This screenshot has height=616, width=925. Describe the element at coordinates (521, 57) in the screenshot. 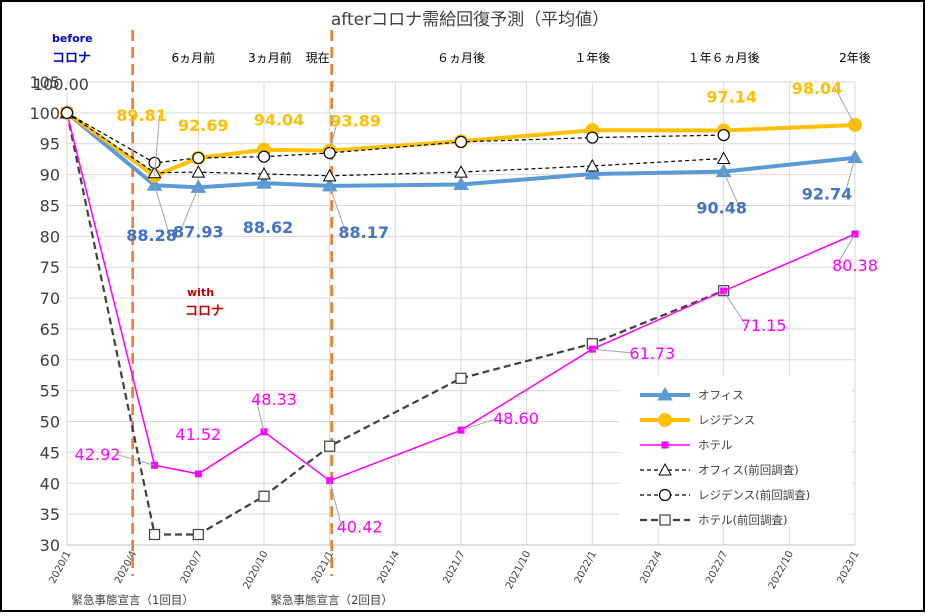

I see `period-labels: 6ヵ月前 3ヵ月前 現在 ６ヵ月後 １年後 １年６ヵ月後 2年後` at that location.